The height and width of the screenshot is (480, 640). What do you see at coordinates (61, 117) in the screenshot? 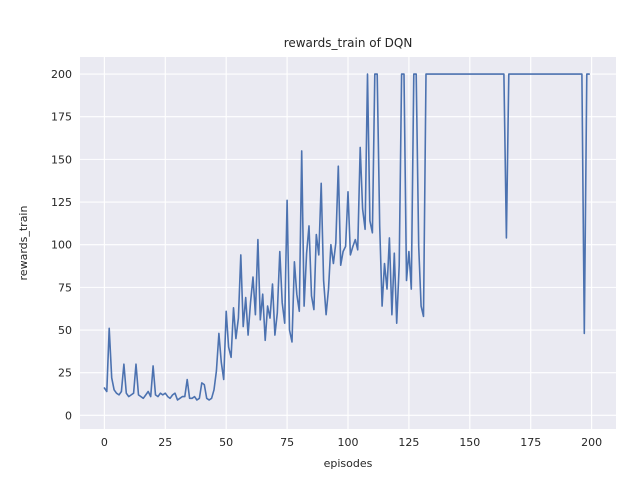
I see `y-tick-label: 175` at bounding box center [61, 117].